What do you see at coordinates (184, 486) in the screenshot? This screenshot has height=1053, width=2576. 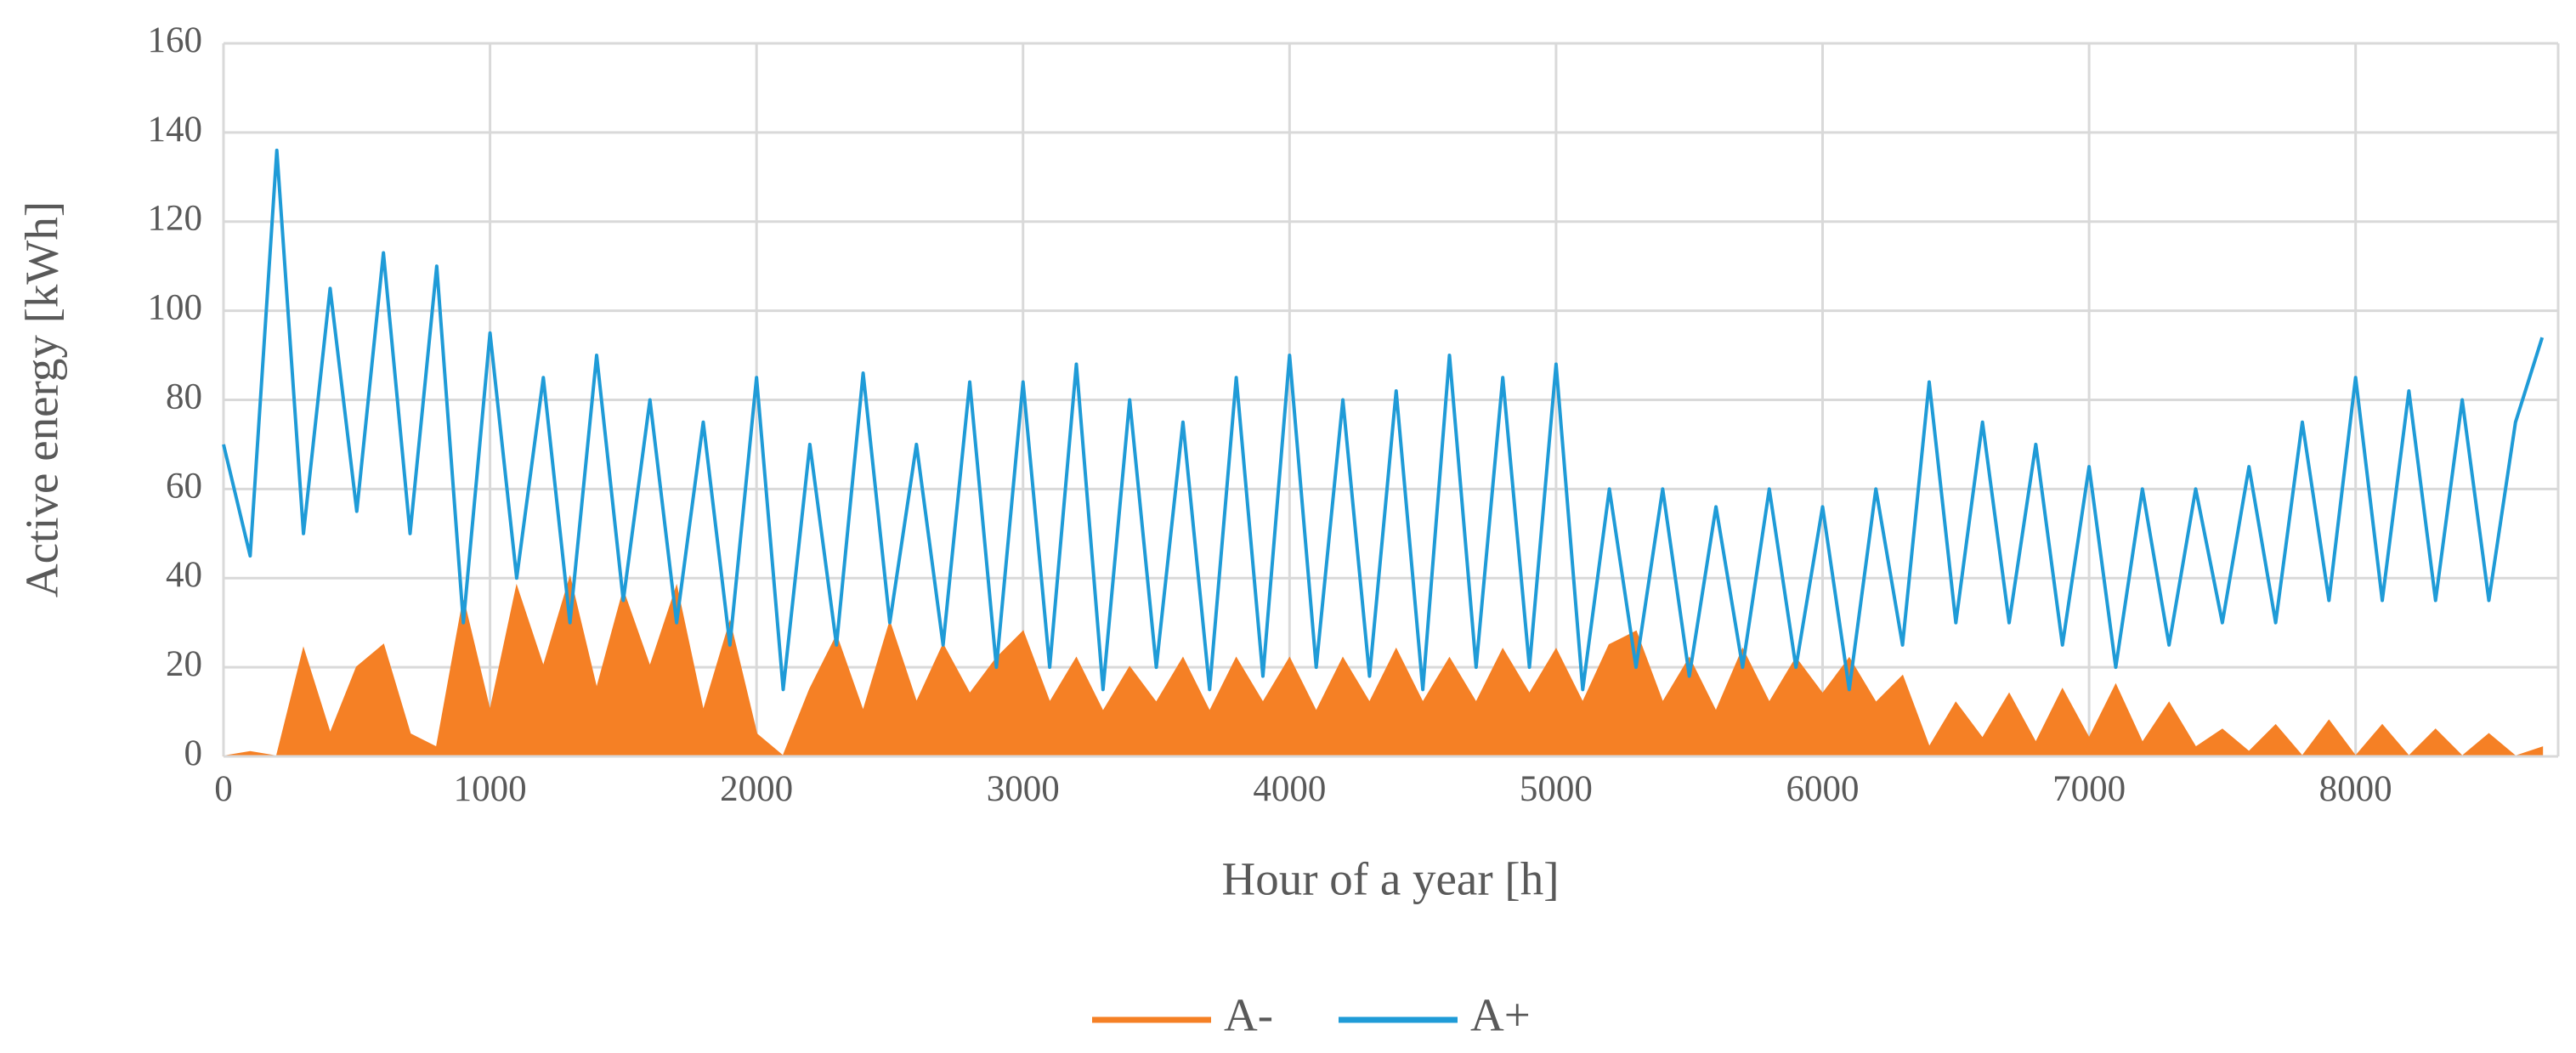 I see `y-tick-label: 60` at bounding box center [184, 486].